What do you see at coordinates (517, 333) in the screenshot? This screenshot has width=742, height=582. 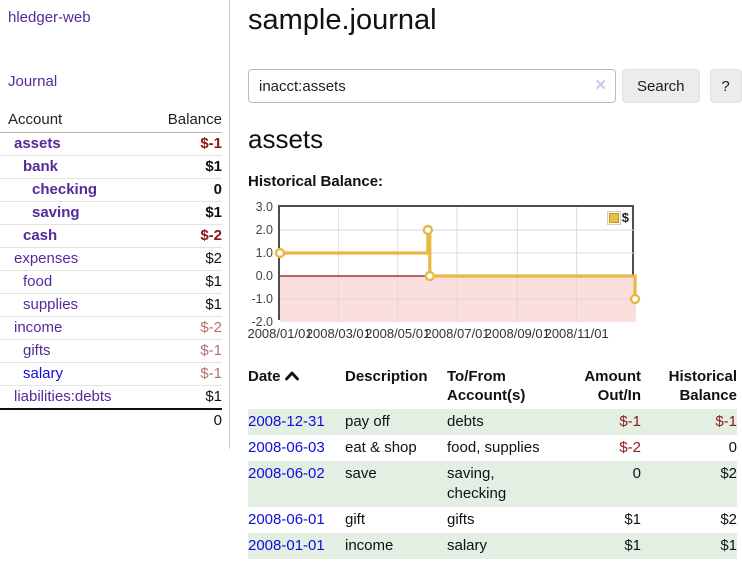 I see `x-tick-label: 2008/09/01` at bounding box center [517, 333].